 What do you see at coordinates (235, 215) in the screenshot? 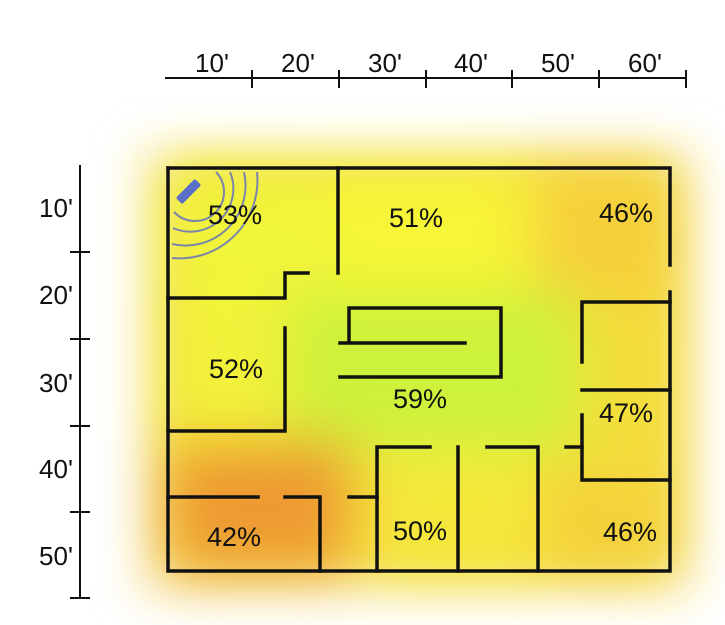
I see `room-signal-label: 53%` at bounding box center [235, 215].